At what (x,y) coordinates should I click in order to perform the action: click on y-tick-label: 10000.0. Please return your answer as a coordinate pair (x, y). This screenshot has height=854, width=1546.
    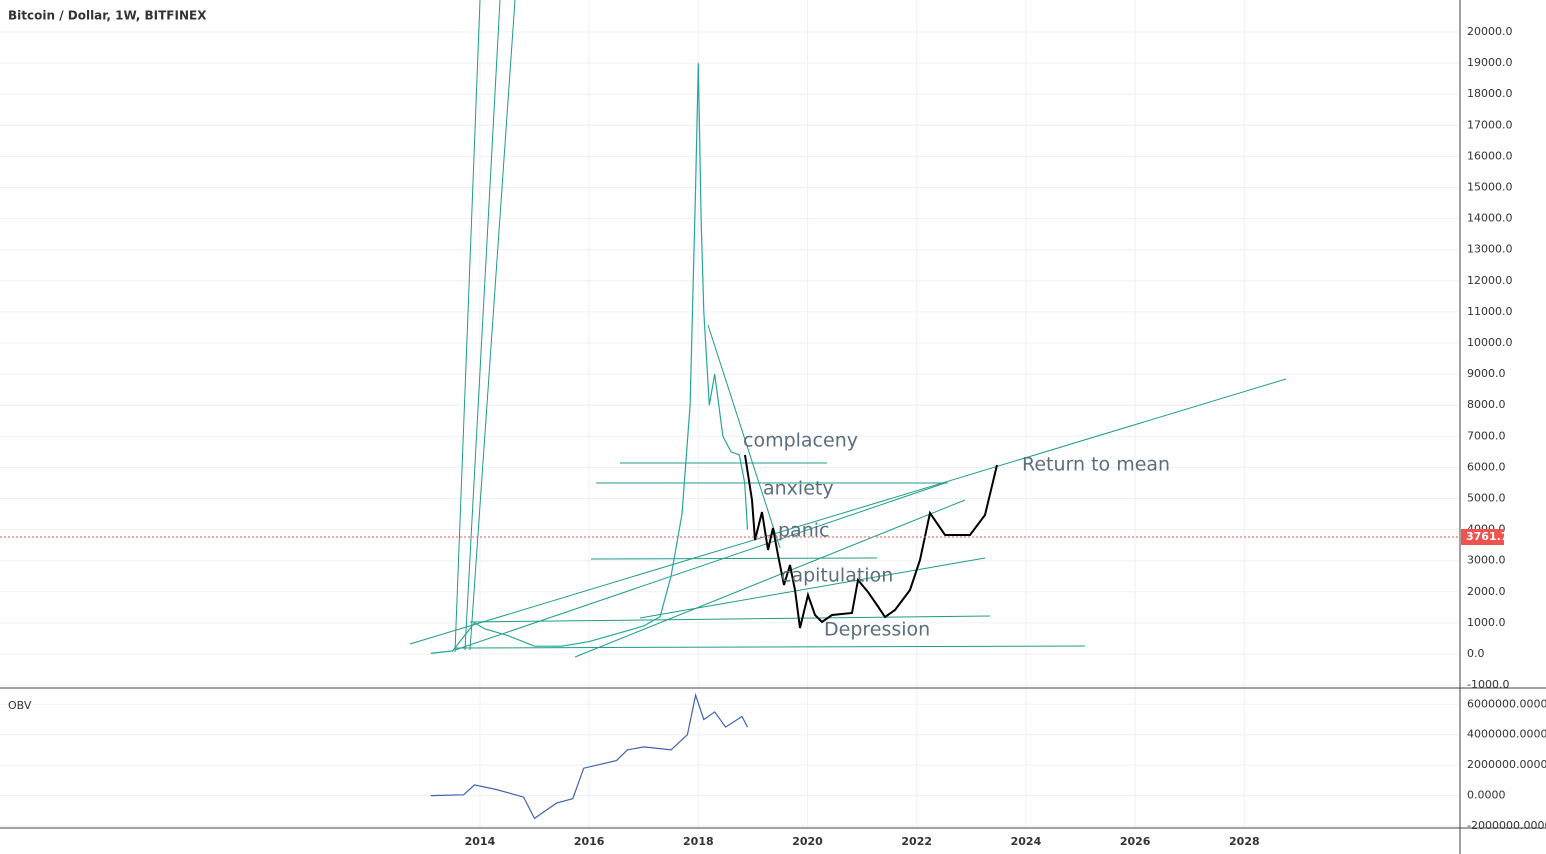
    Looking at the image, I should click on (1490, 342).